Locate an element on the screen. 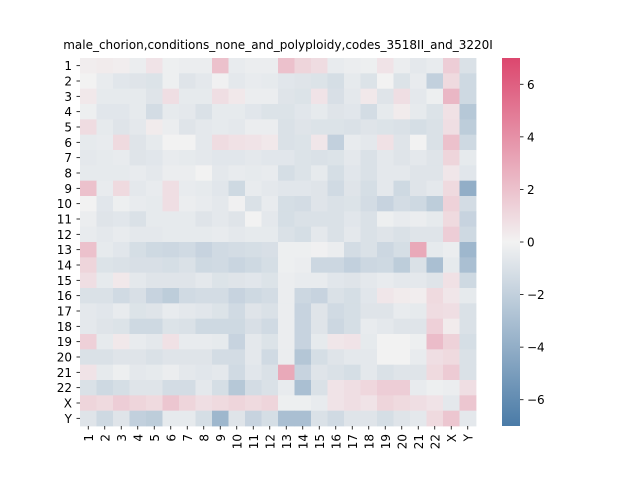 The height and width of the screenshot is (480, 640). colorbar-tick-label: 4 is located at coordinates (531, 137).